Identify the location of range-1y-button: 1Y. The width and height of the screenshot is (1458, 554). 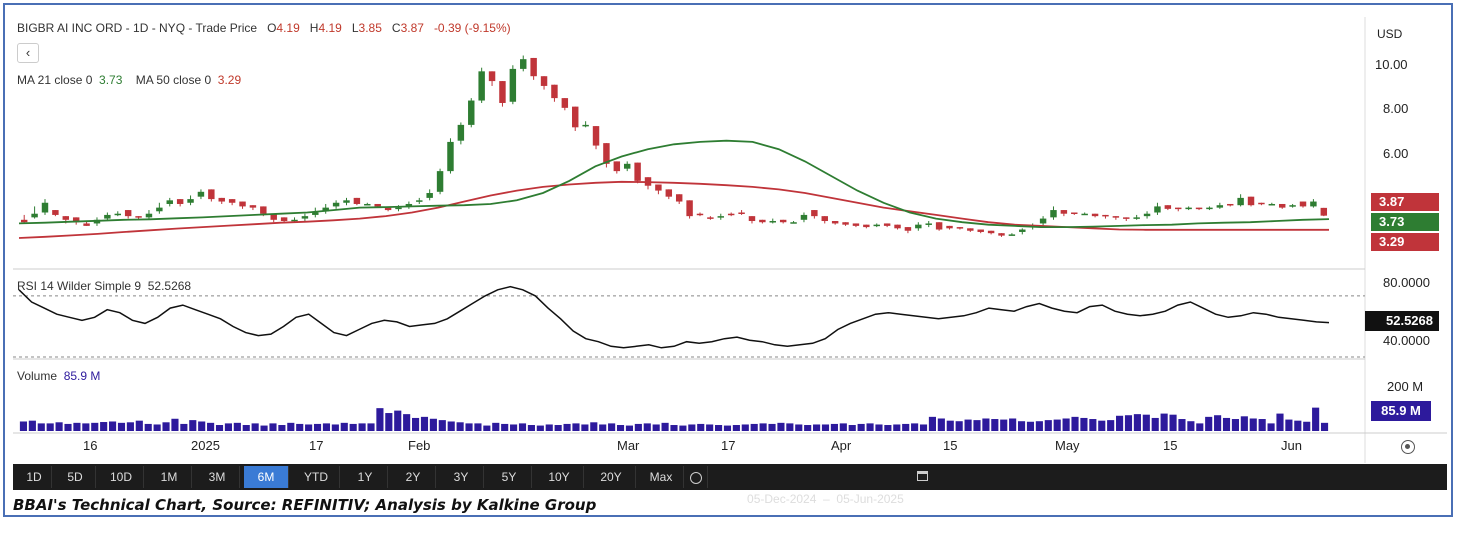
(365, 477).